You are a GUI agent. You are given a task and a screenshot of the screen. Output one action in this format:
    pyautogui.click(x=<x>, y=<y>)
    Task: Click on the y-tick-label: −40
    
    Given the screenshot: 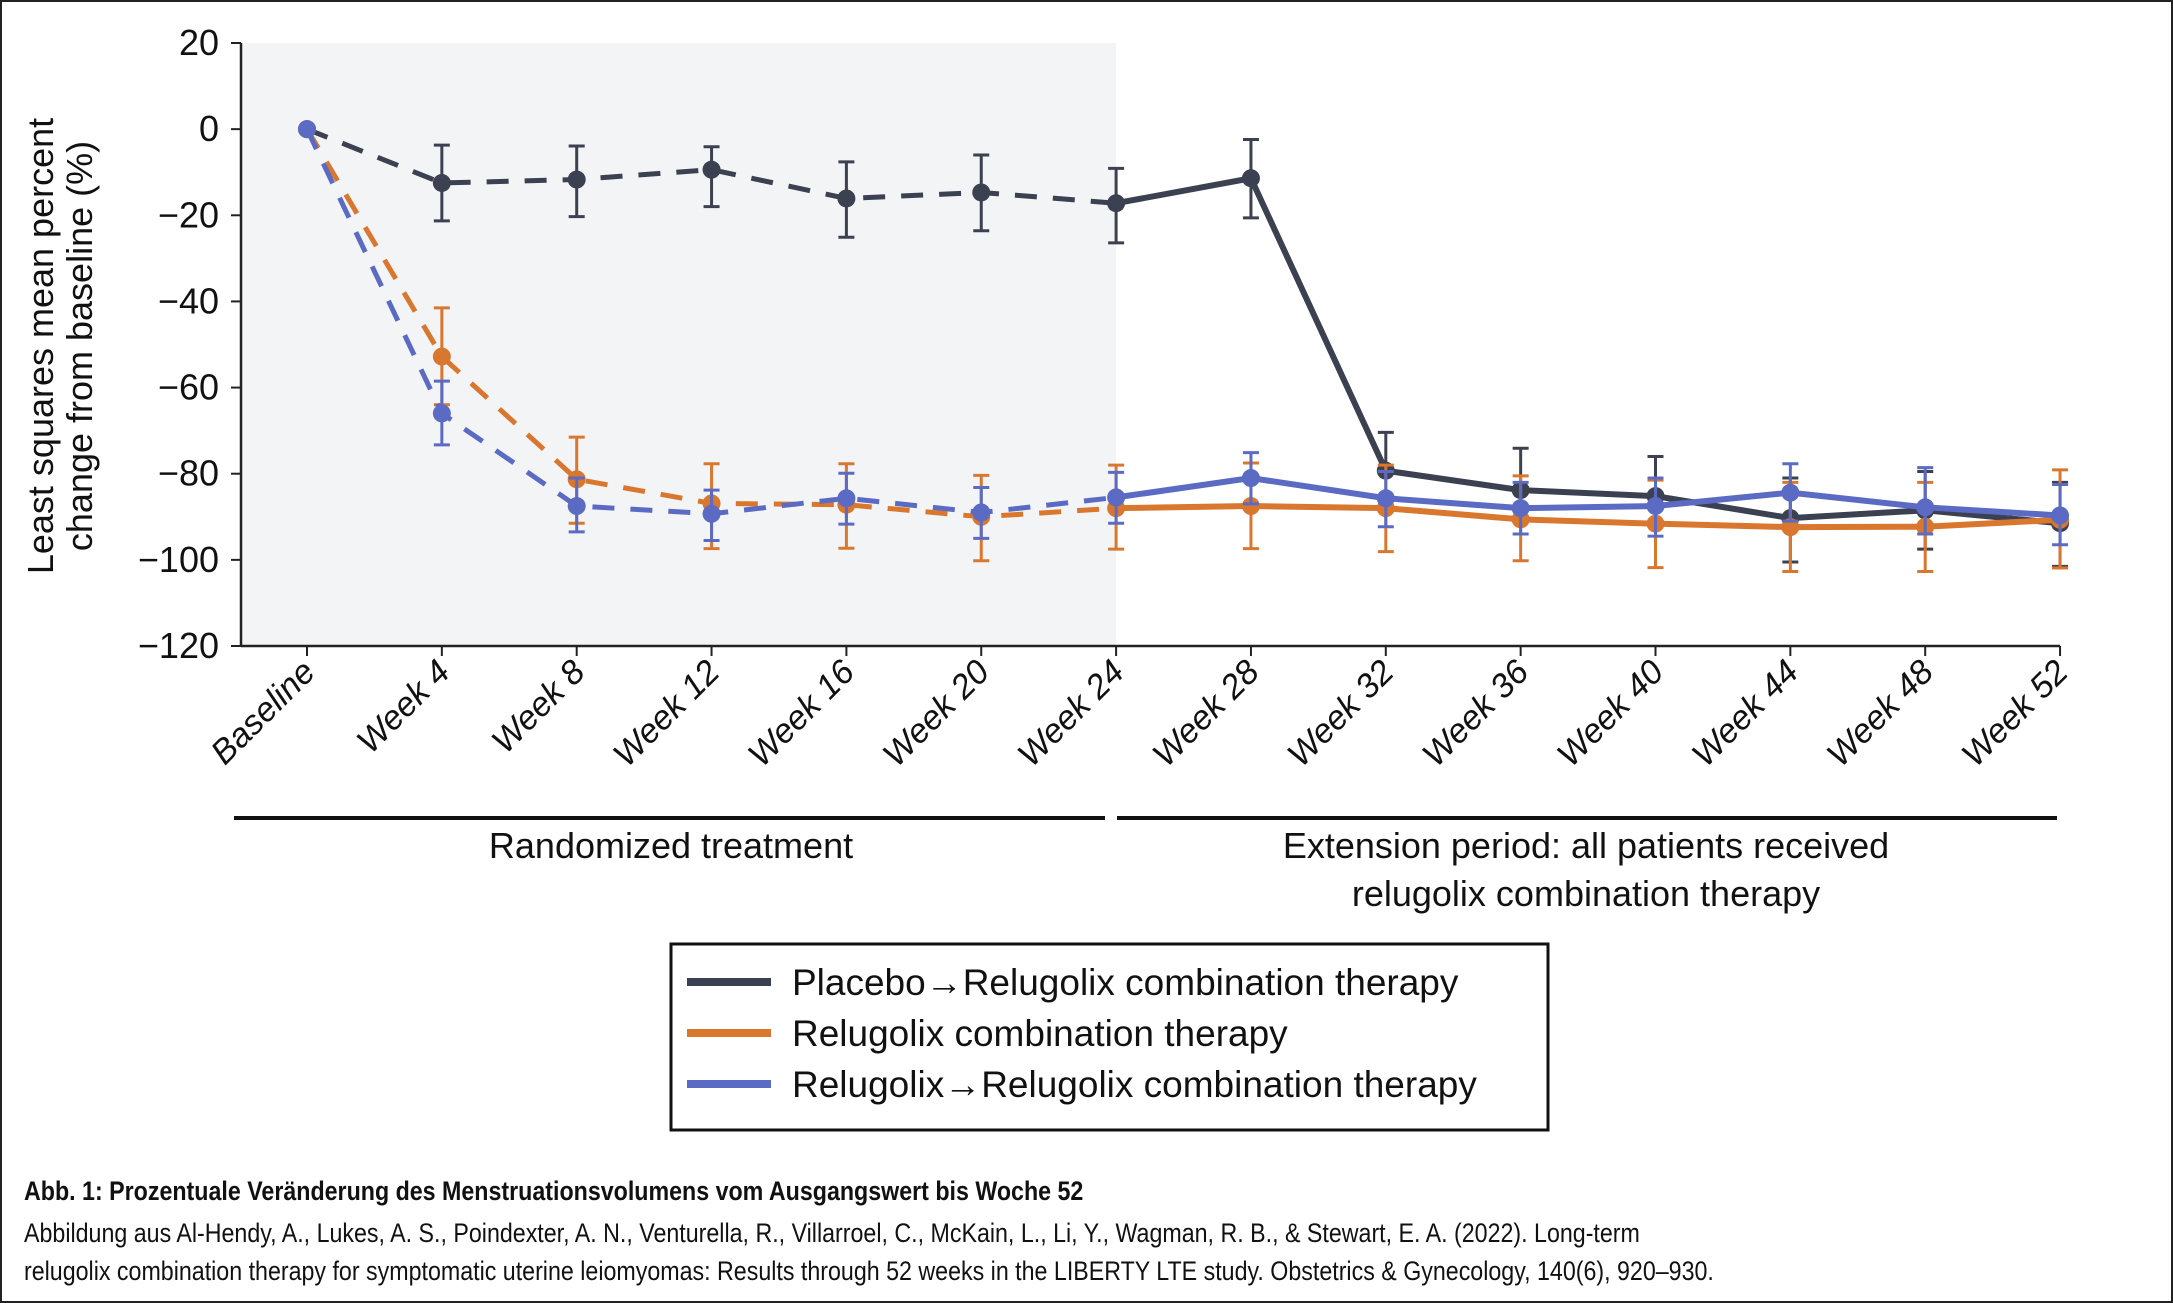 What is the action you would take?
    pyautogui.click(x=188, y=300)
    